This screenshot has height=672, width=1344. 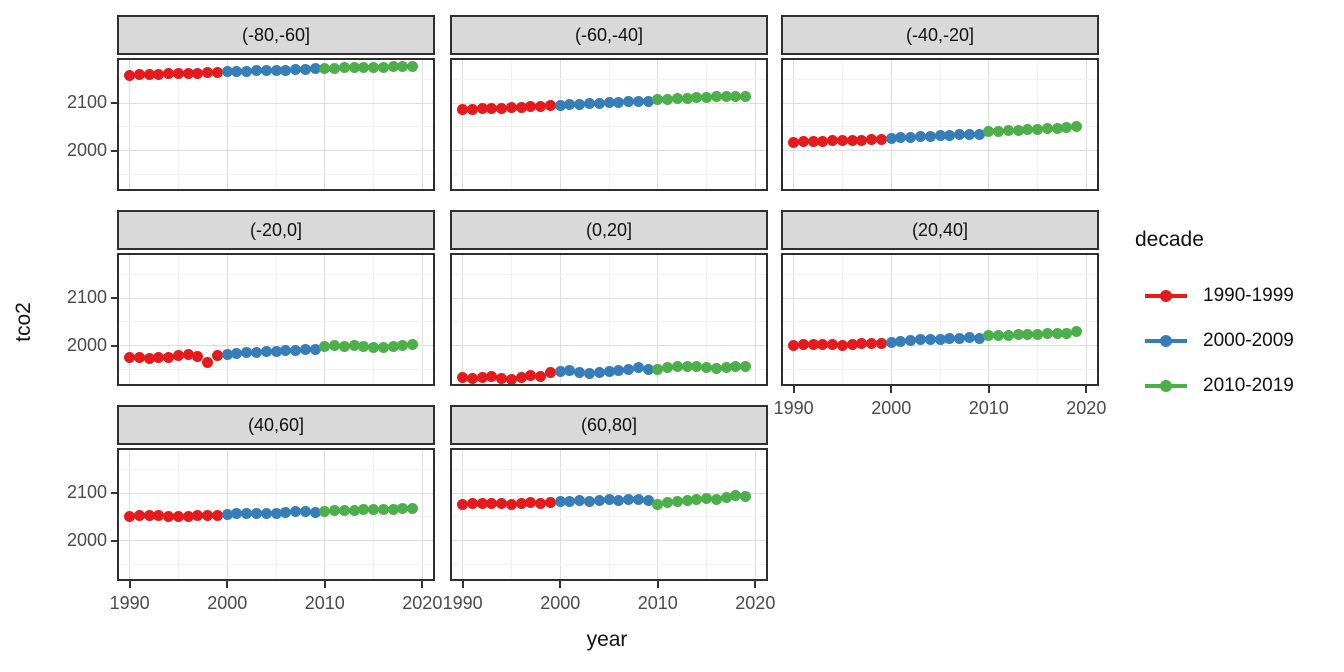 I want to click on facet-panel, so click(x=609, y=514).